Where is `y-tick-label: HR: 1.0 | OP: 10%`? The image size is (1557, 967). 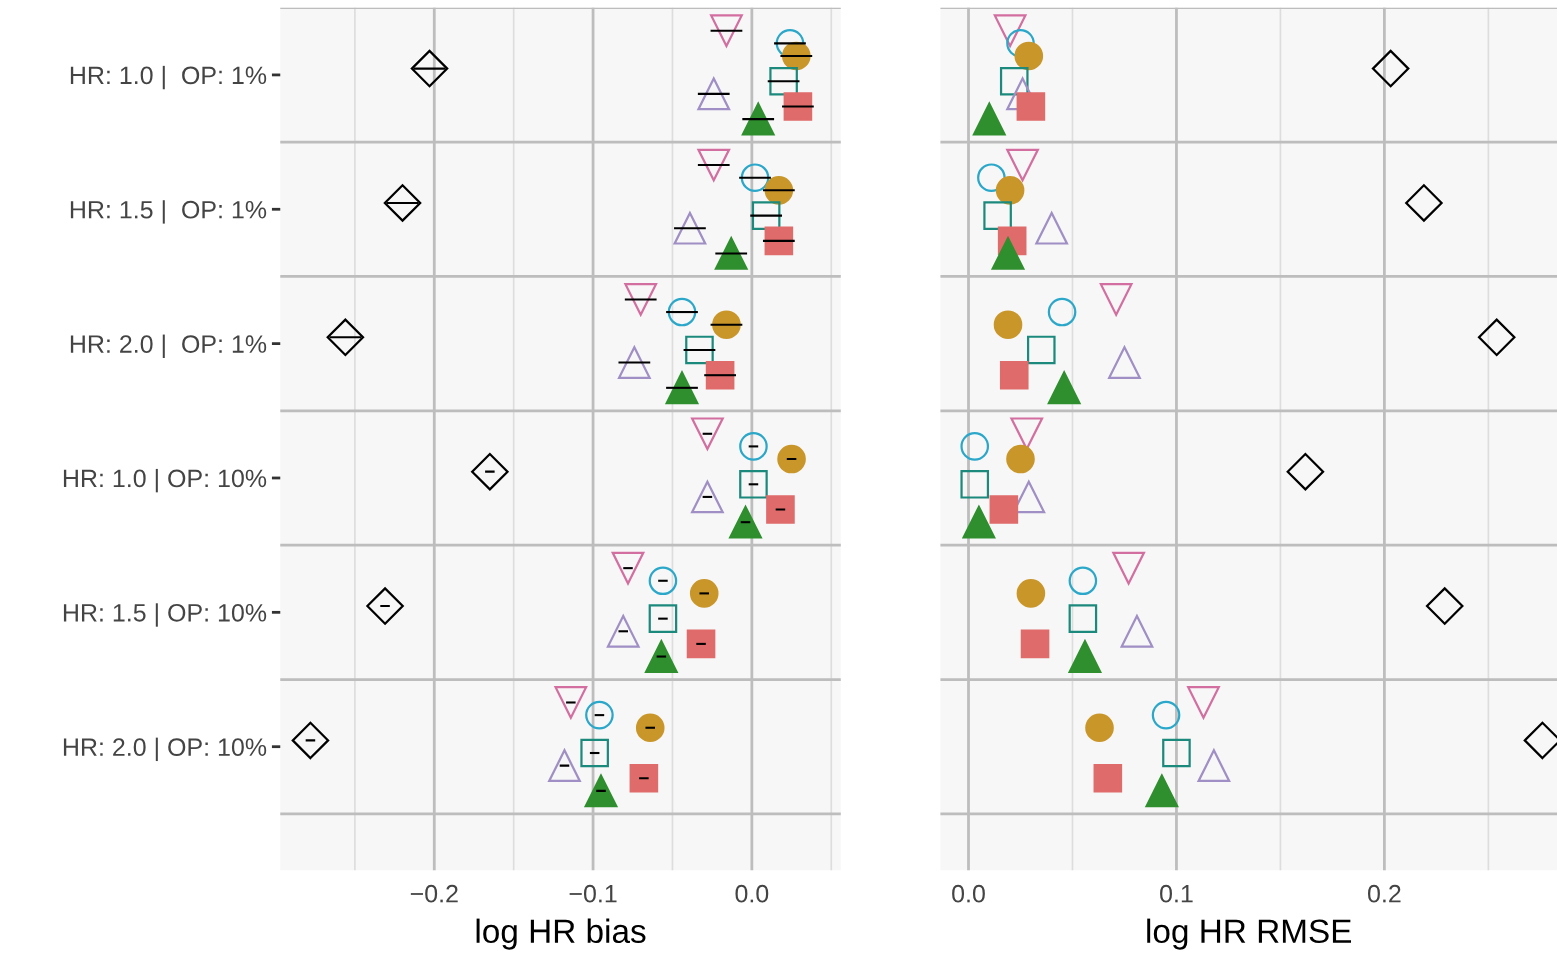 y-tick-label: HR: 1.0 | OP: 10% is located at coordinates (165, 480).